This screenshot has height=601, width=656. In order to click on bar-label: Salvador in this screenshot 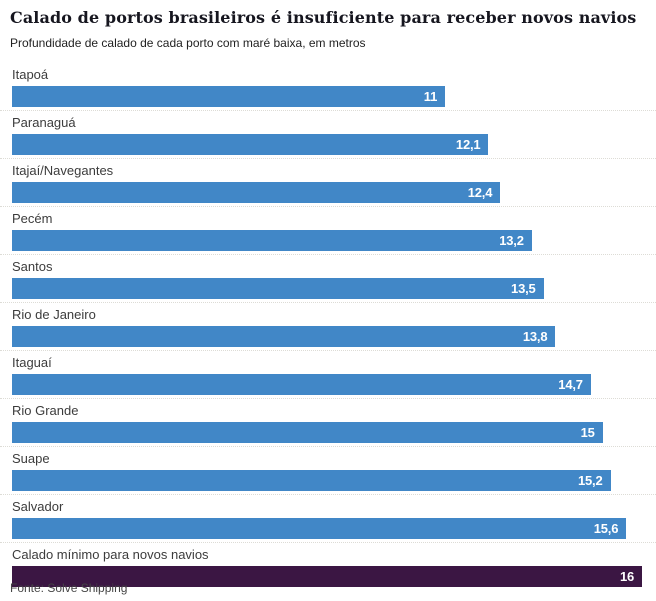, I will do `click(38, 506)`.